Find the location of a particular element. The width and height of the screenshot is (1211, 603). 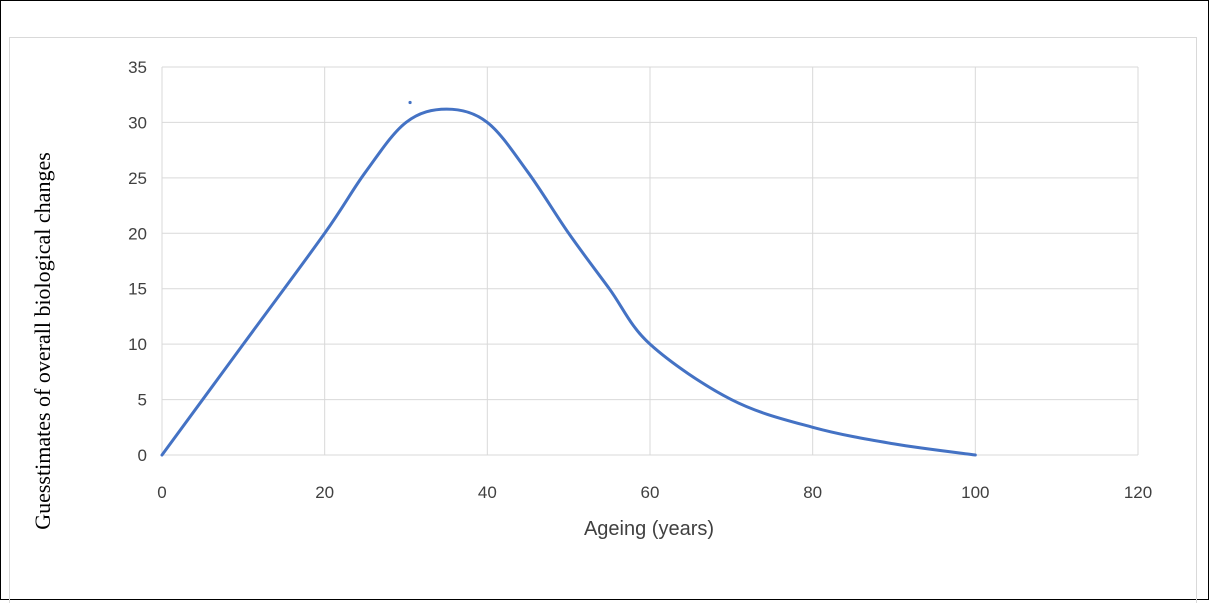

y-tick-label: 5 is located at coordinates (142, 400).